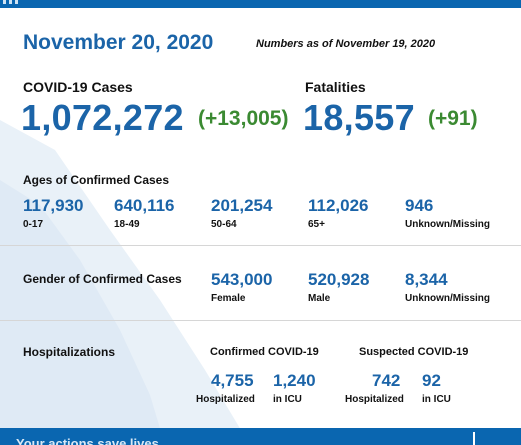  What do you see at coordinates (453, 118) in the screenshot?
I see `fatalities-delta: (+91)` at bounding box center [453, 118].